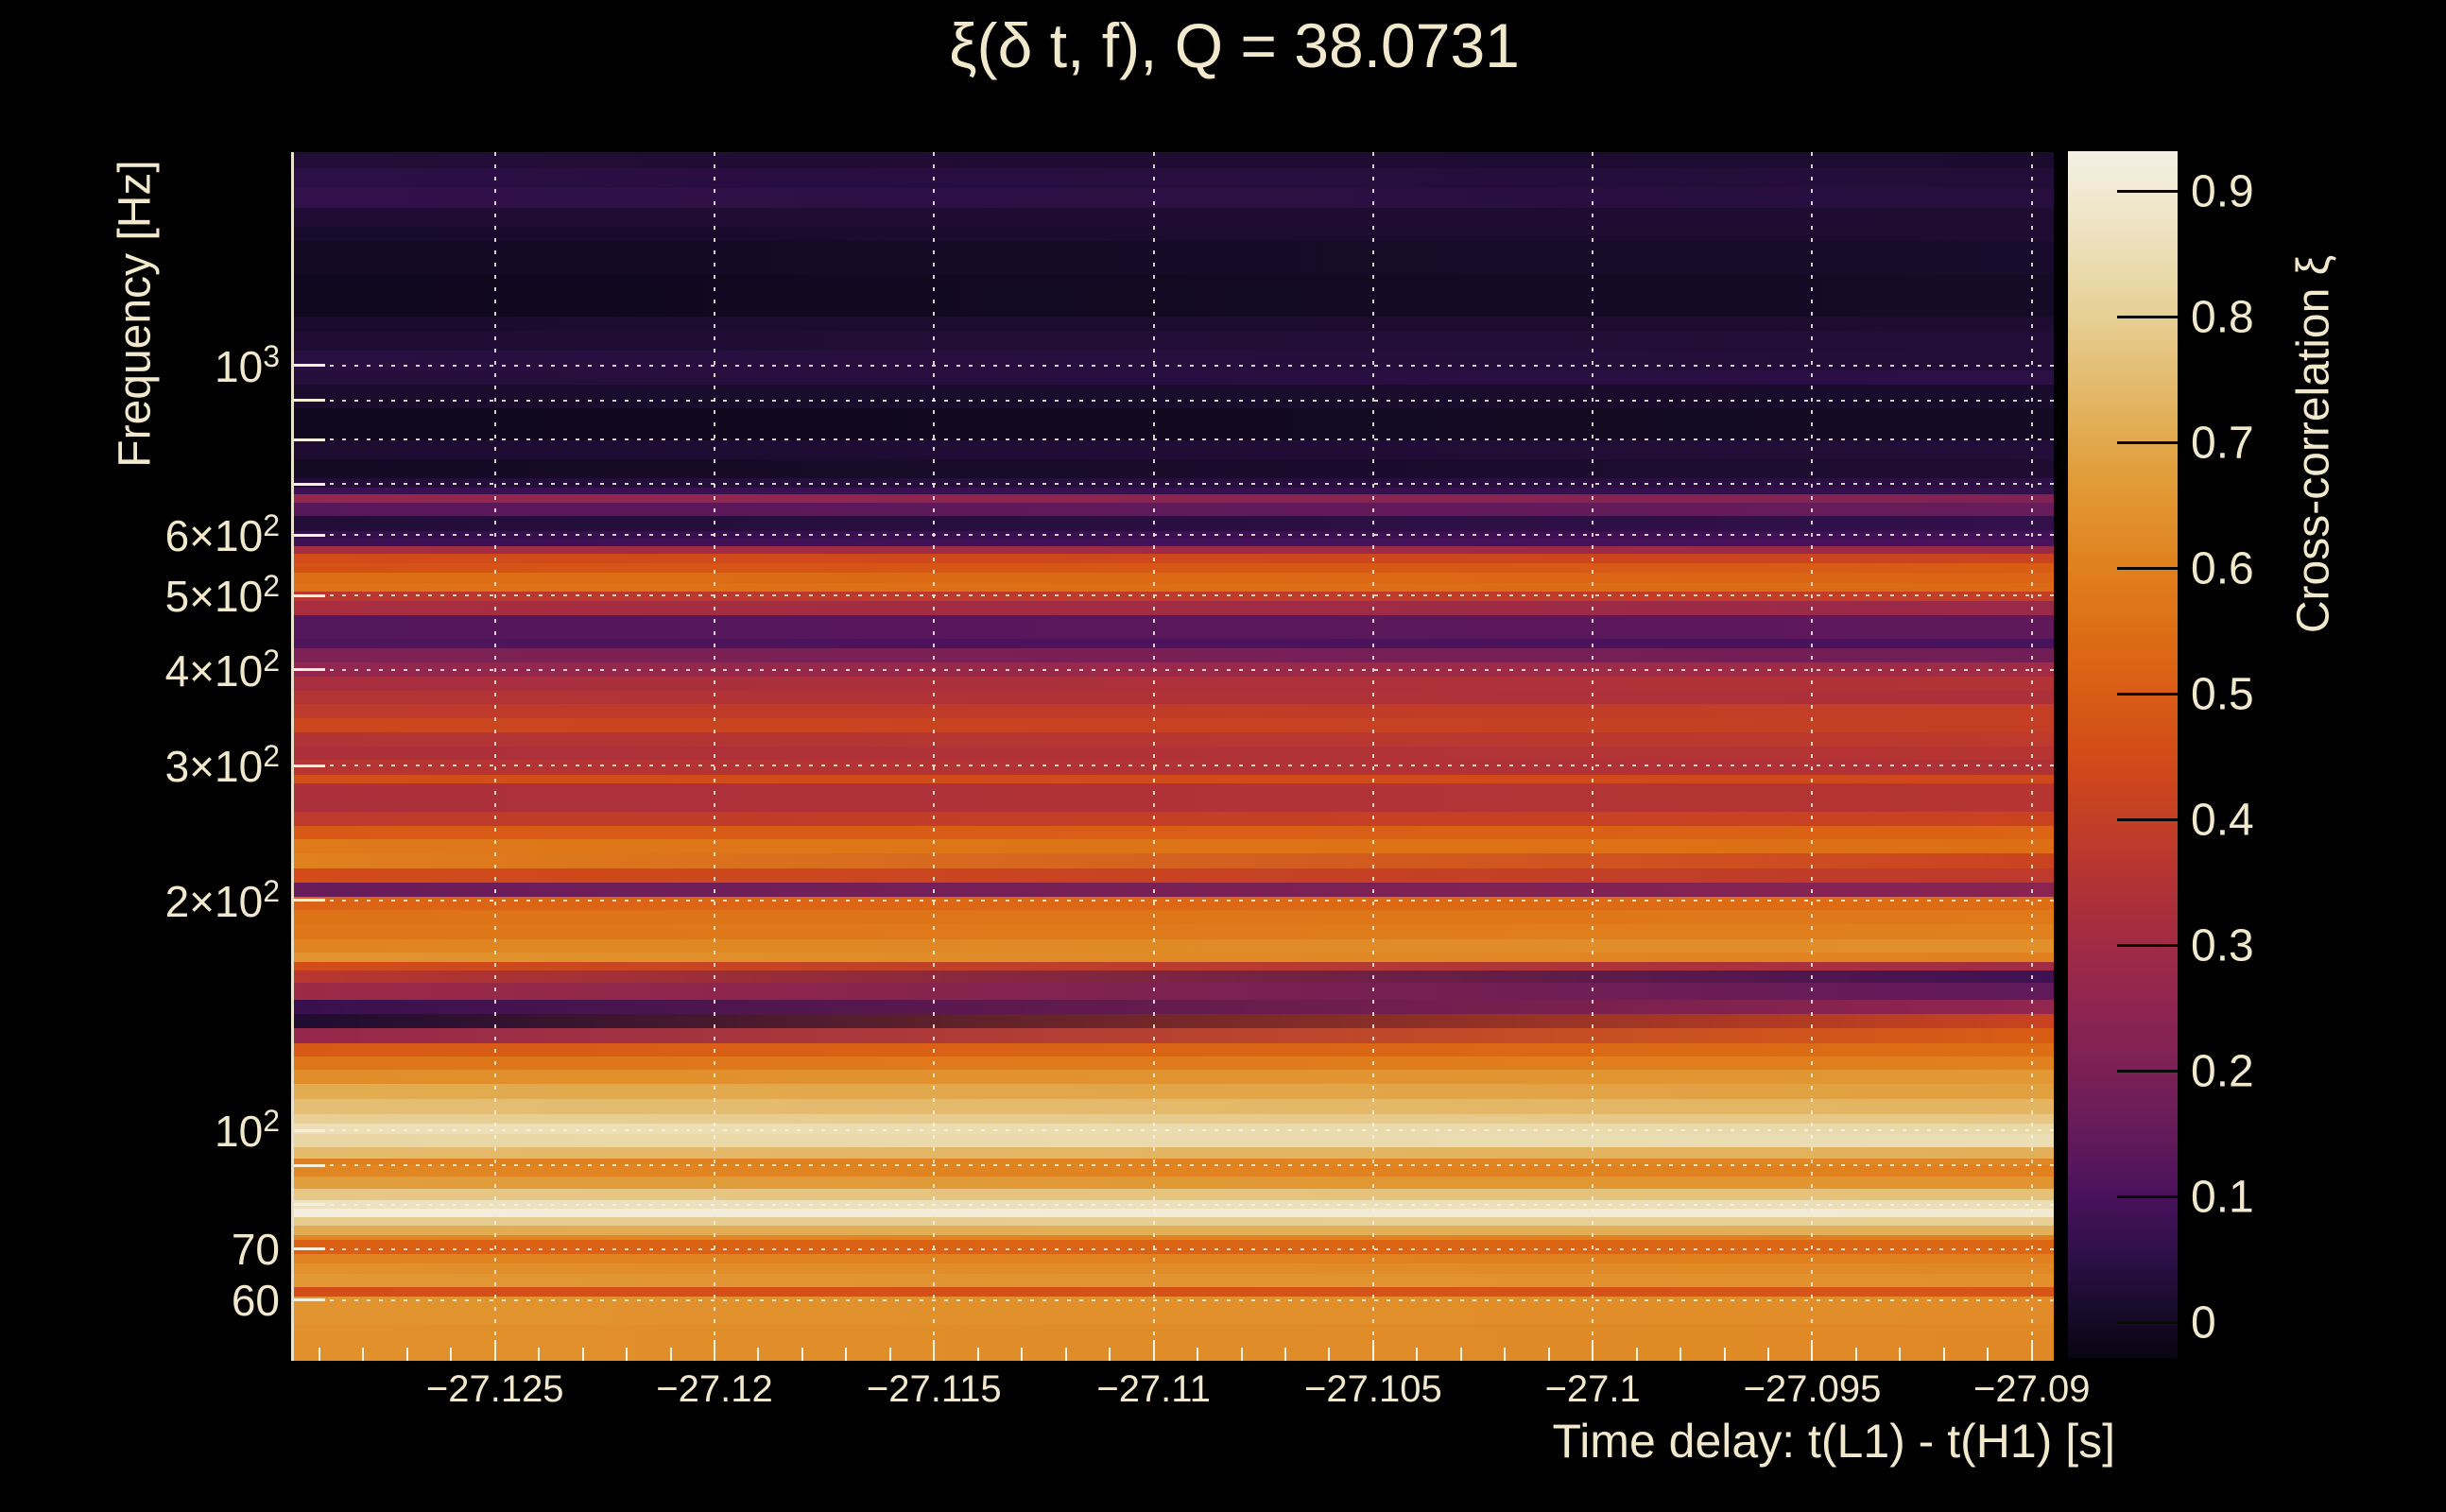 Image resolution: width=2446 pixels, height=1512 pixels. What do you see at coordinates (255, 1300) in the screenshot?
I see `y-tick-label: 60` at bounding box center [255, 1300].